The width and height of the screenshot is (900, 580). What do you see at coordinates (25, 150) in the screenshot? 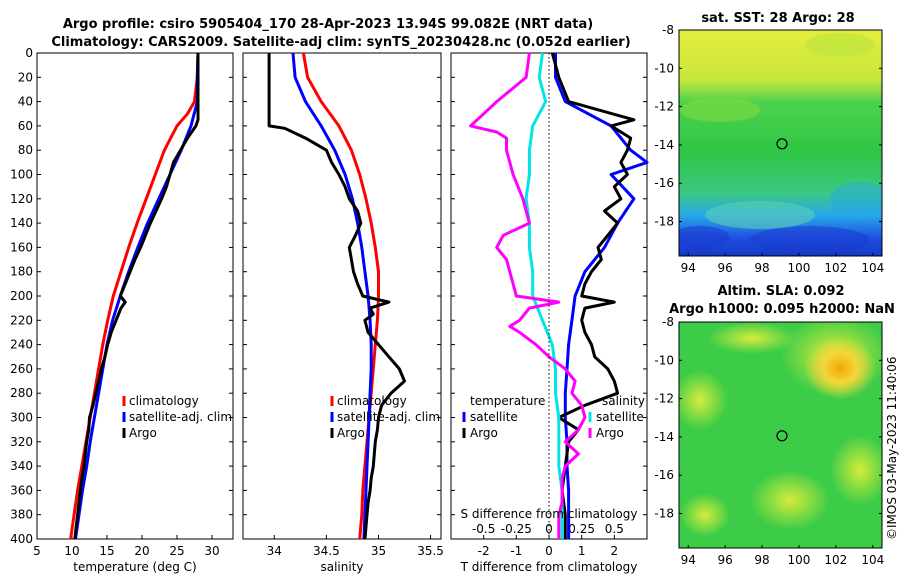
I see `y-tick-label: 80` at bounding box center [25, 150].